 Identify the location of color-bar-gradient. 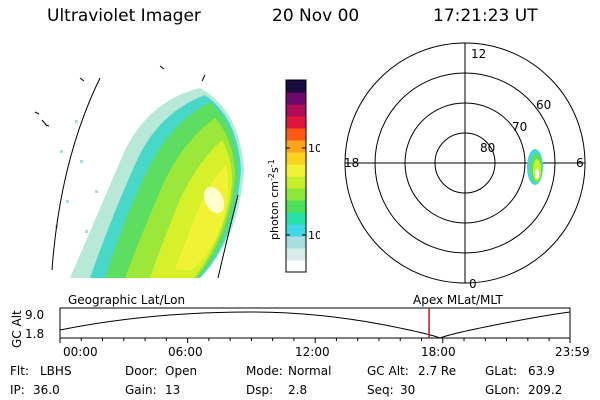
(296, 176).